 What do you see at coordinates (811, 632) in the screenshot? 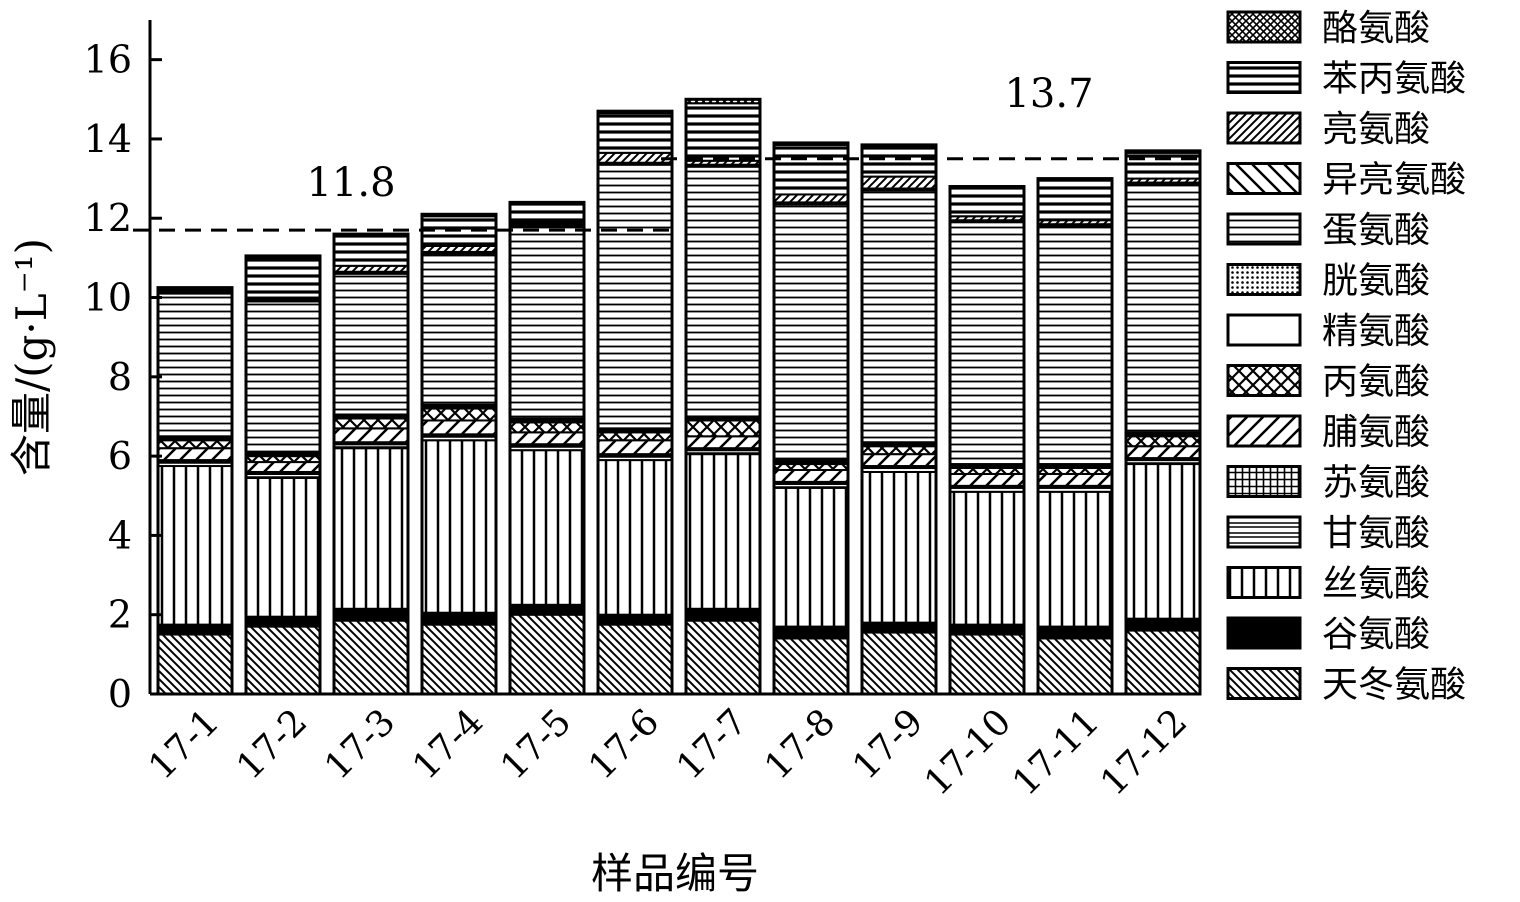
I see `bar-segment-17-8-s1` at bounding box center [811, 632].